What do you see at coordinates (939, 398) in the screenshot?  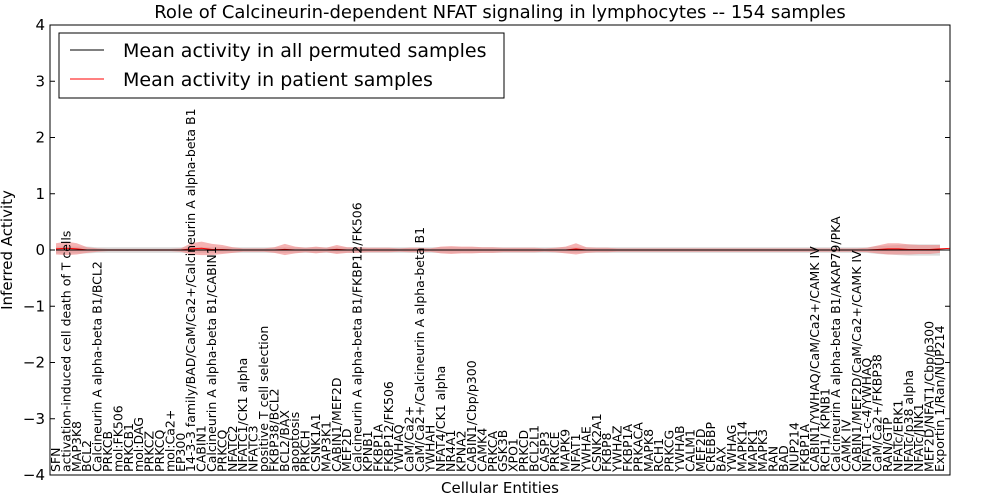 I see `x-tick-label: Exportin 1/Ran/NUP214` at bounding box center [939, 398].